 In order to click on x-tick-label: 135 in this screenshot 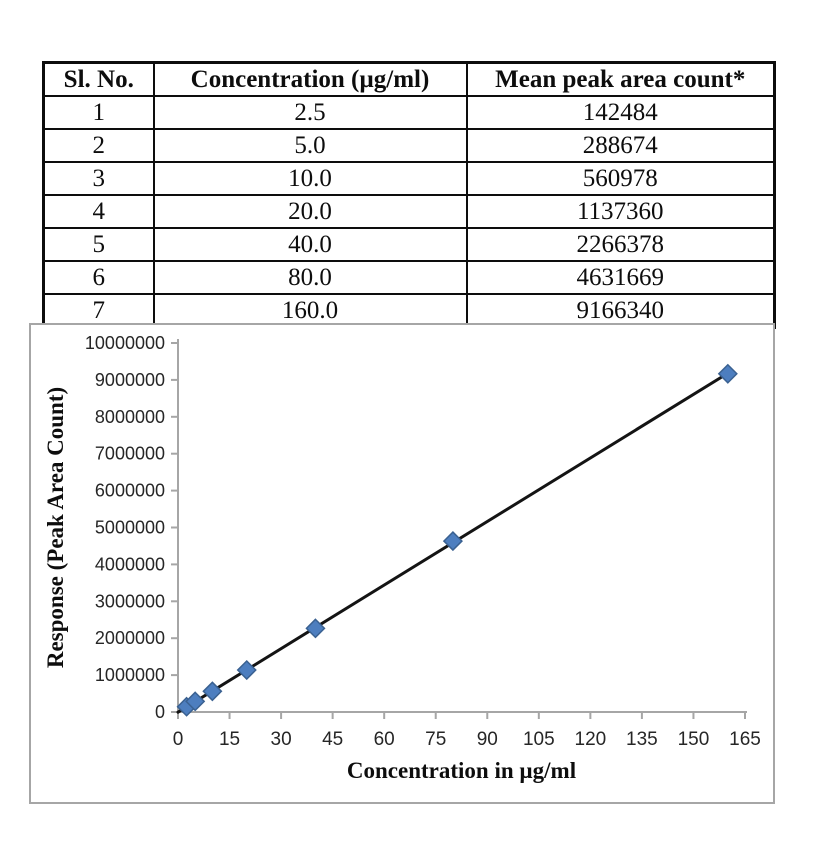, I will do `click(642, 739)`.